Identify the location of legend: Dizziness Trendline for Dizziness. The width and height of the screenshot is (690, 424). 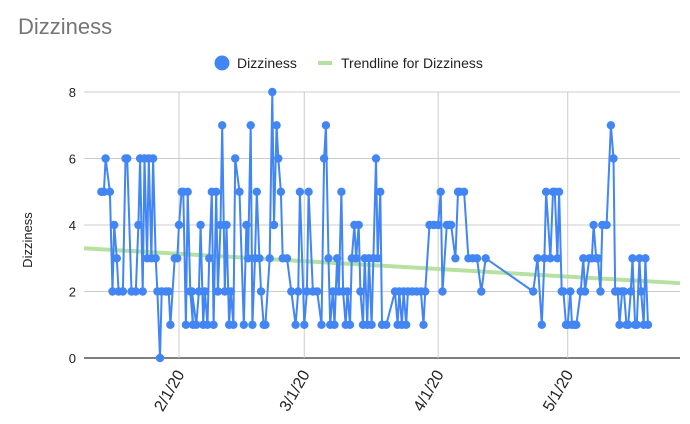
(348, 63).